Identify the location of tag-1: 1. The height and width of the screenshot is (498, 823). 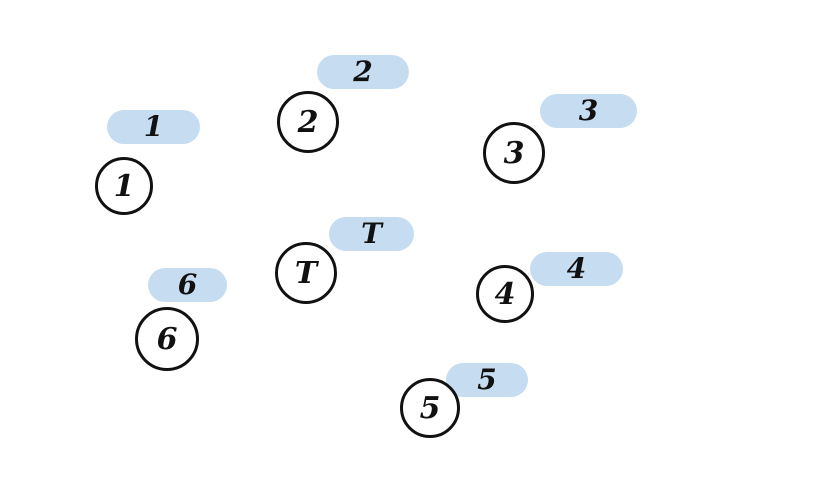
(153, 127).